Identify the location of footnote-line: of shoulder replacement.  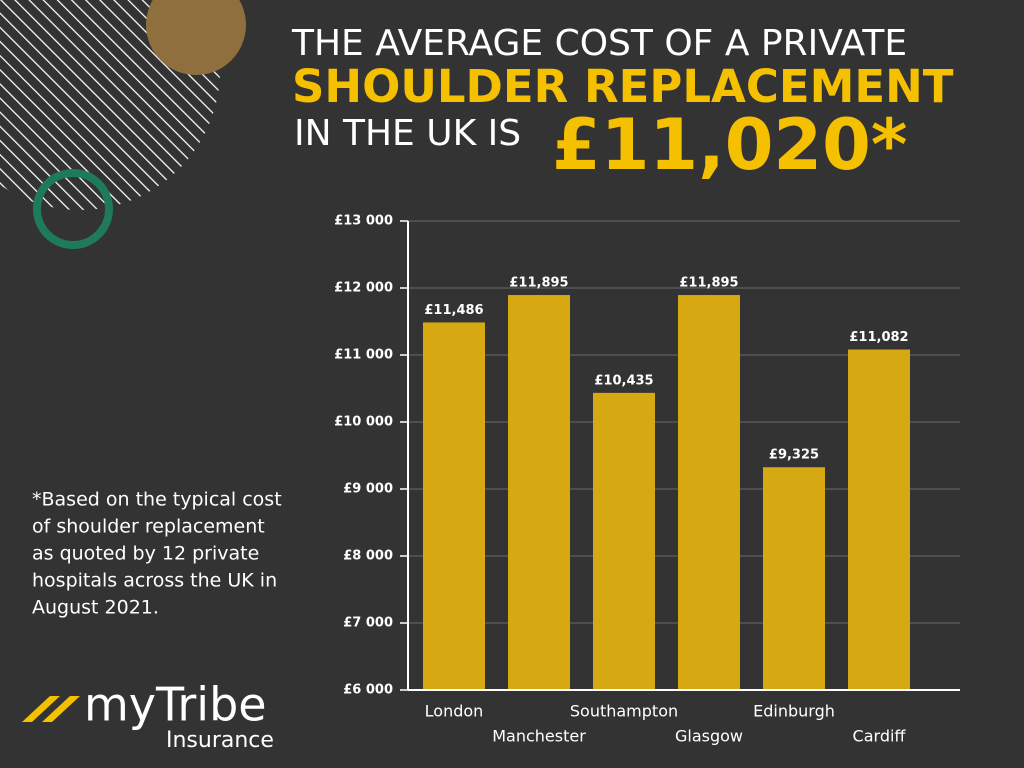
(148, 527).